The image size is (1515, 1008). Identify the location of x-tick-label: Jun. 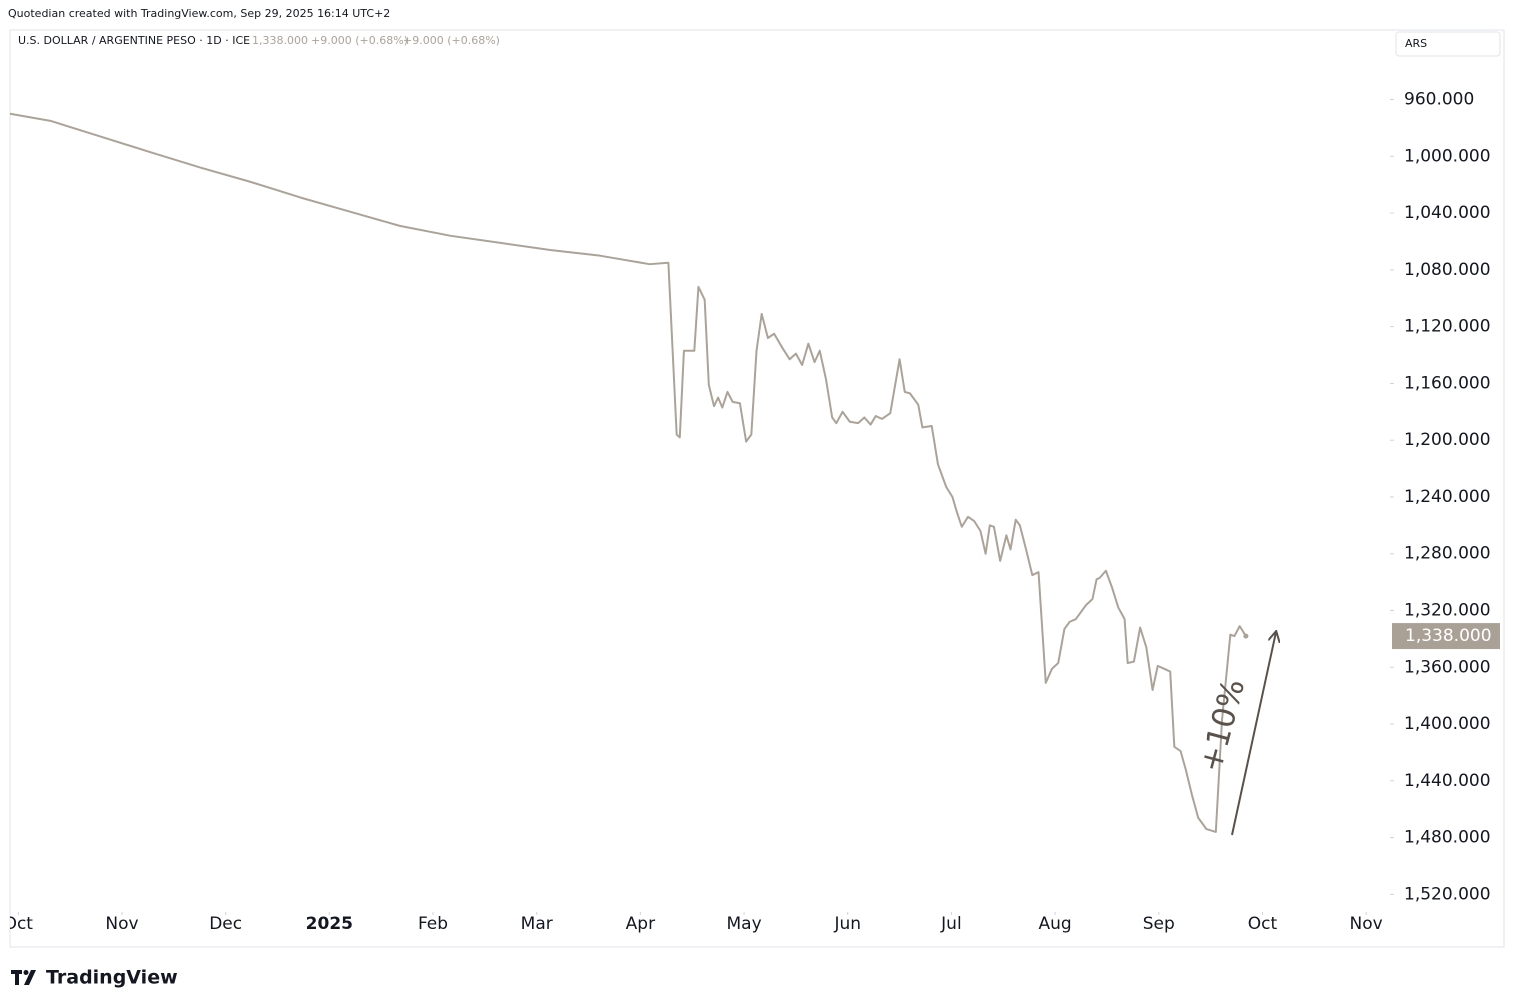
(847, 924).